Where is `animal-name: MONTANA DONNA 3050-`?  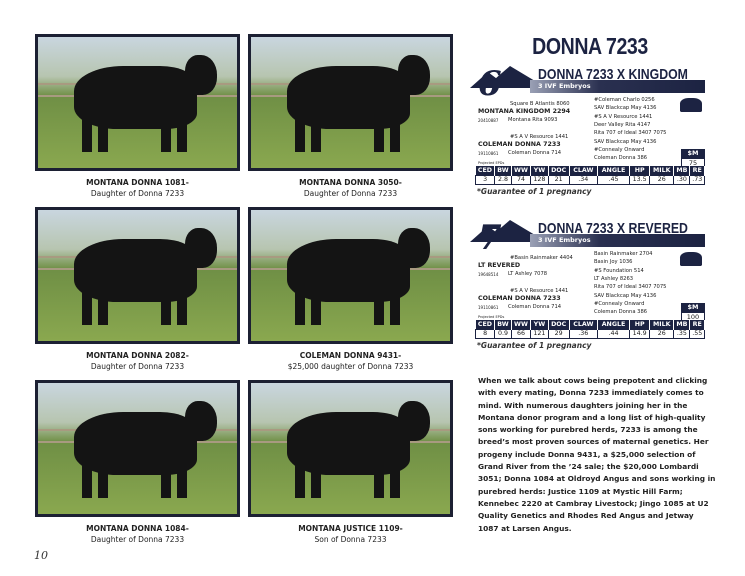 animal-name: MONTANA DONNA 3050- is located at coordinates (350, 182).